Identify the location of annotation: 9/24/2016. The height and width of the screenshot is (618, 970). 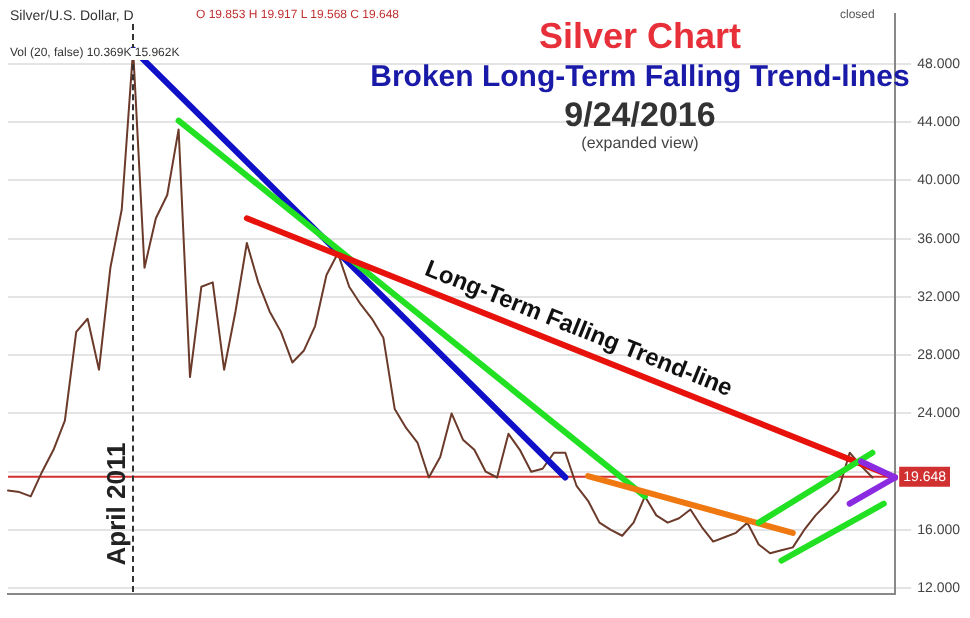
(640, 116).